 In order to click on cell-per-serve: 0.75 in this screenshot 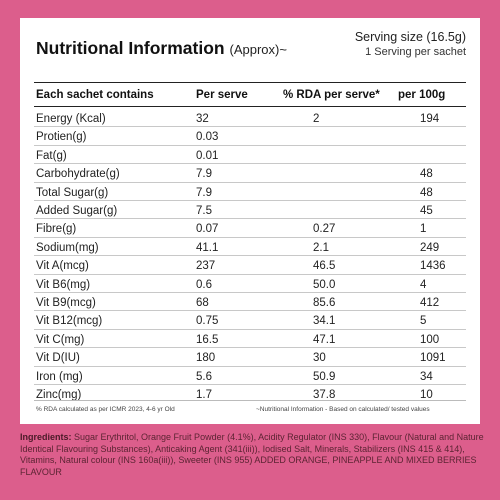, I will do `click(207, 321)`.